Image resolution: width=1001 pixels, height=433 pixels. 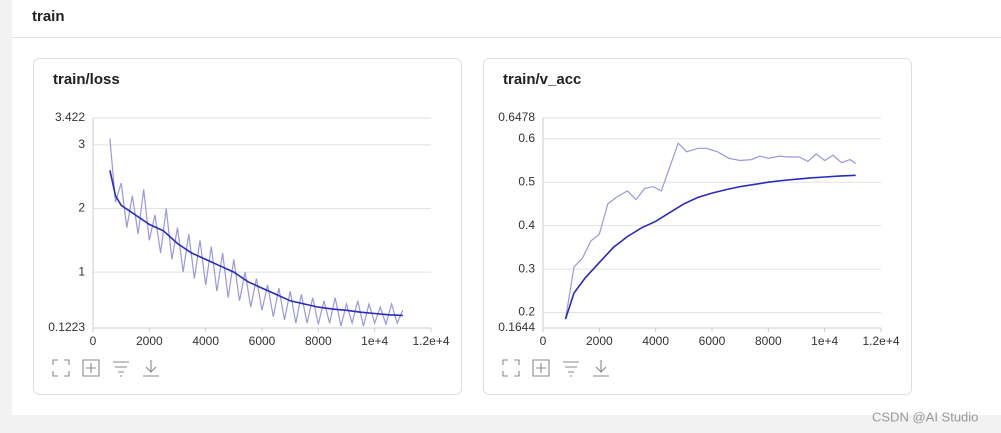 What do you see at coordinates (66, 327) in the screenshot?
I see `y-tick-label: 0.1223` at bounding box center [66, 327].